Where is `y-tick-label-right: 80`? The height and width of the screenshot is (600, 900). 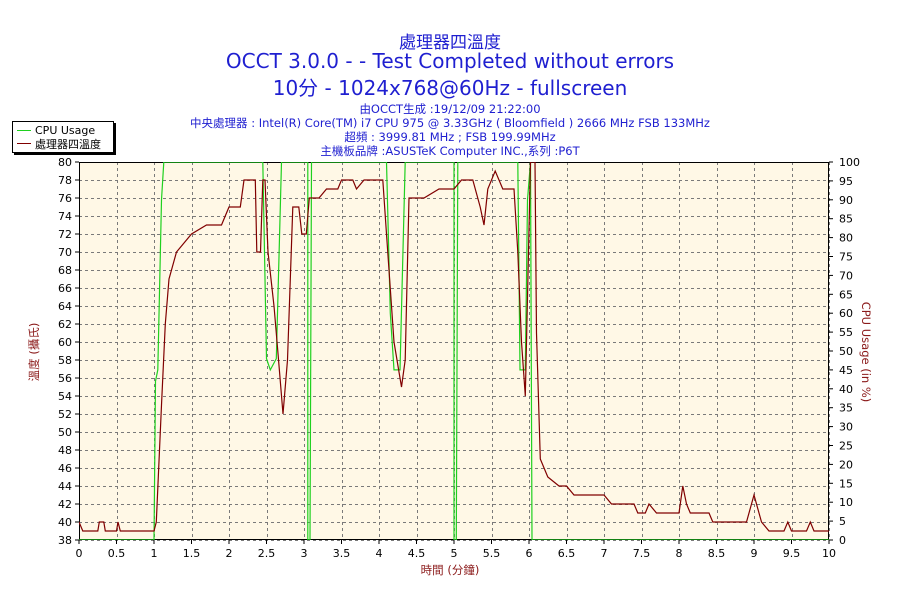 y-tick-label-right: 80 is located at coordinates (846, 238).